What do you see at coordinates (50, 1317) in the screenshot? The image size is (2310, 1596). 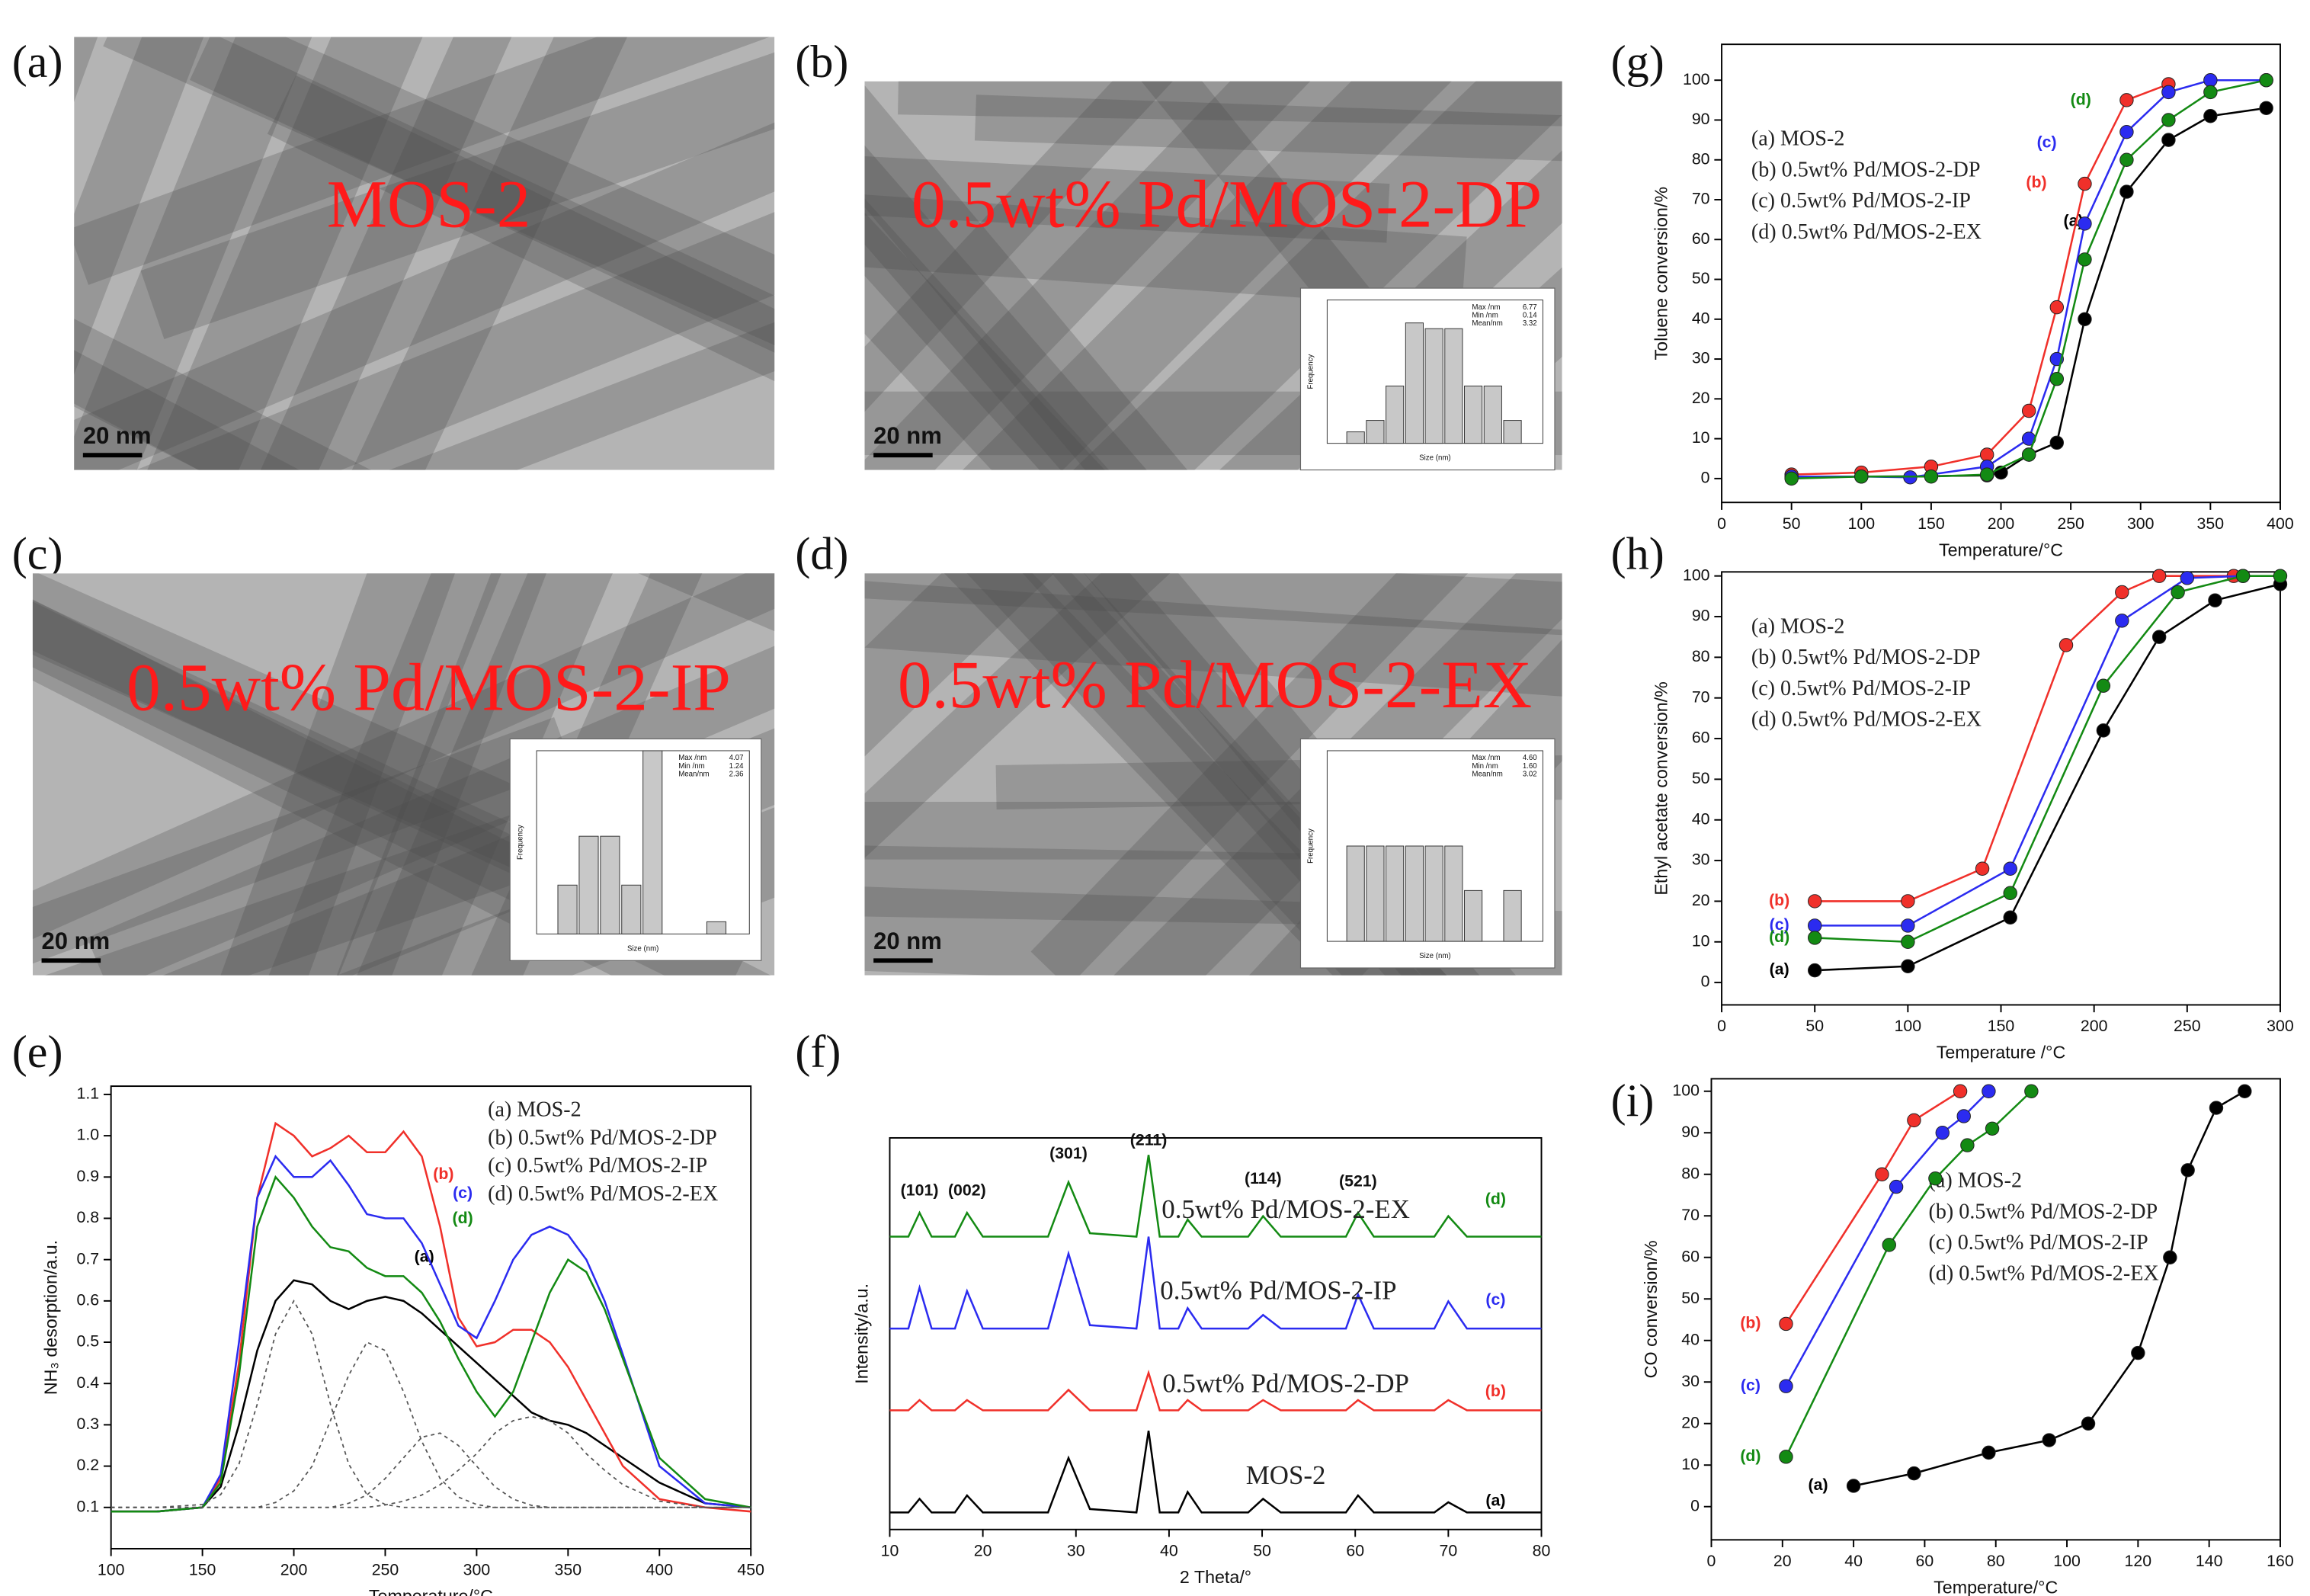 I see `y-axis-label: NH₃ desorption/a.u.` at bounding box center [50, 1317].